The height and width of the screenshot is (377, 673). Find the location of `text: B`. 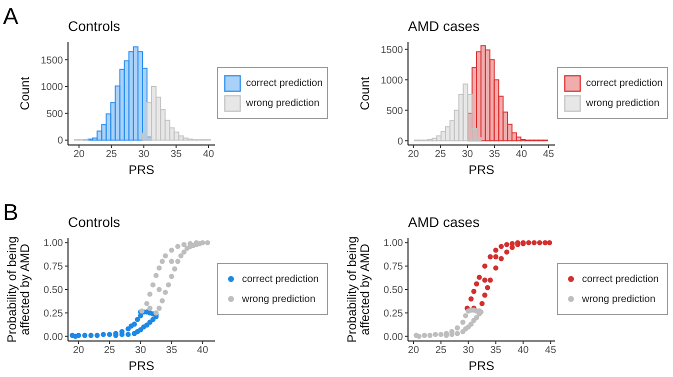

text: B is located at coordinates (10, 212).